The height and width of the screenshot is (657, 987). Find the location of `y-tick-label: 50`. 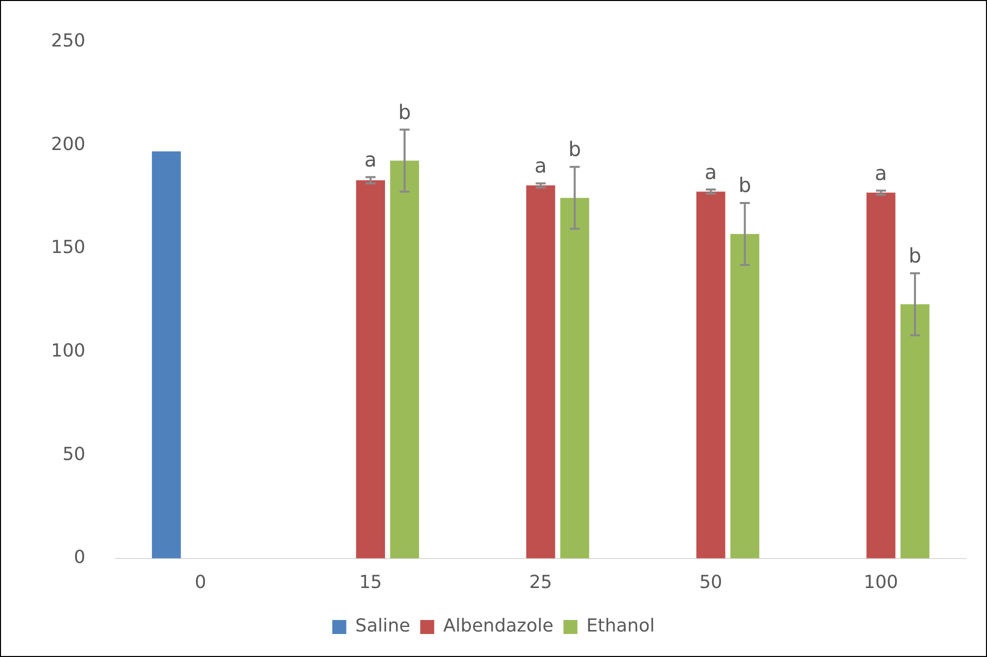

y-tick-label: 50 is located at coordinates (74, 454).